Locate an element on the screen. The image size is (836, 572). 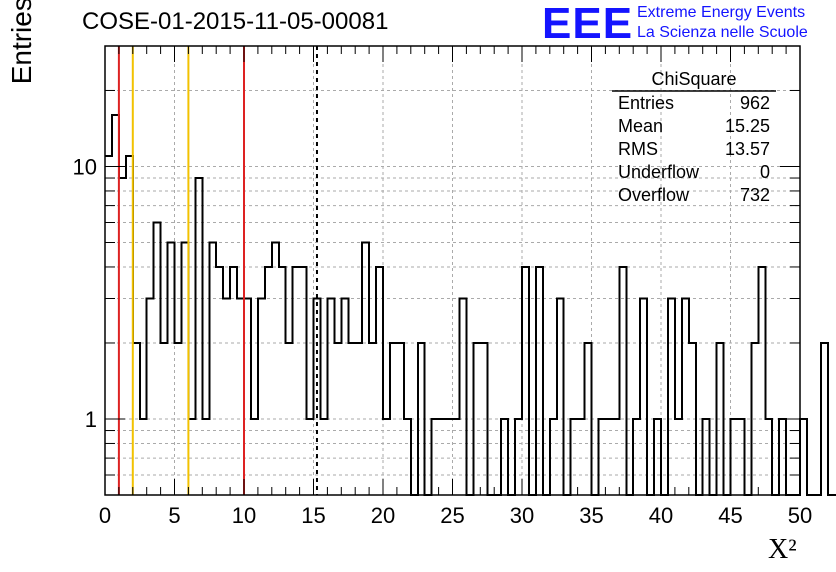
y-tick-label: 1 is located at coordinates (91, 419).